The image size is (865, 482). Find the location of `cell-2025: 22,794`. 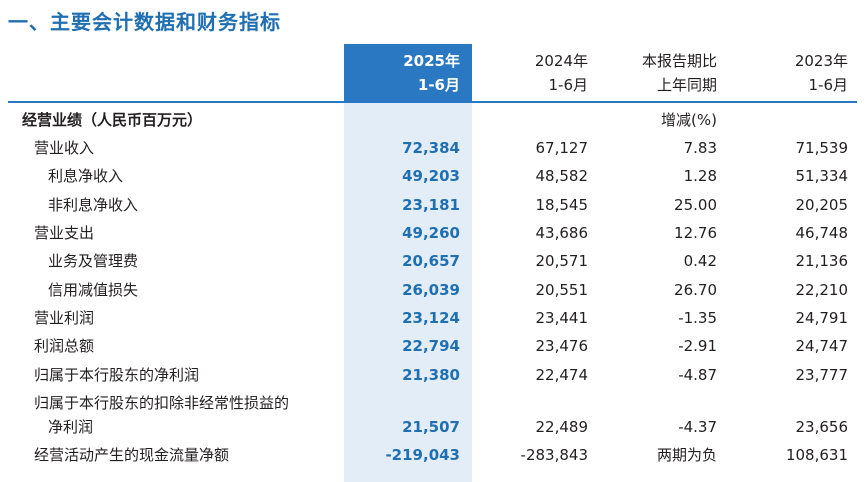

cell-2025: 22,794 is located at coordinates (431, 346).